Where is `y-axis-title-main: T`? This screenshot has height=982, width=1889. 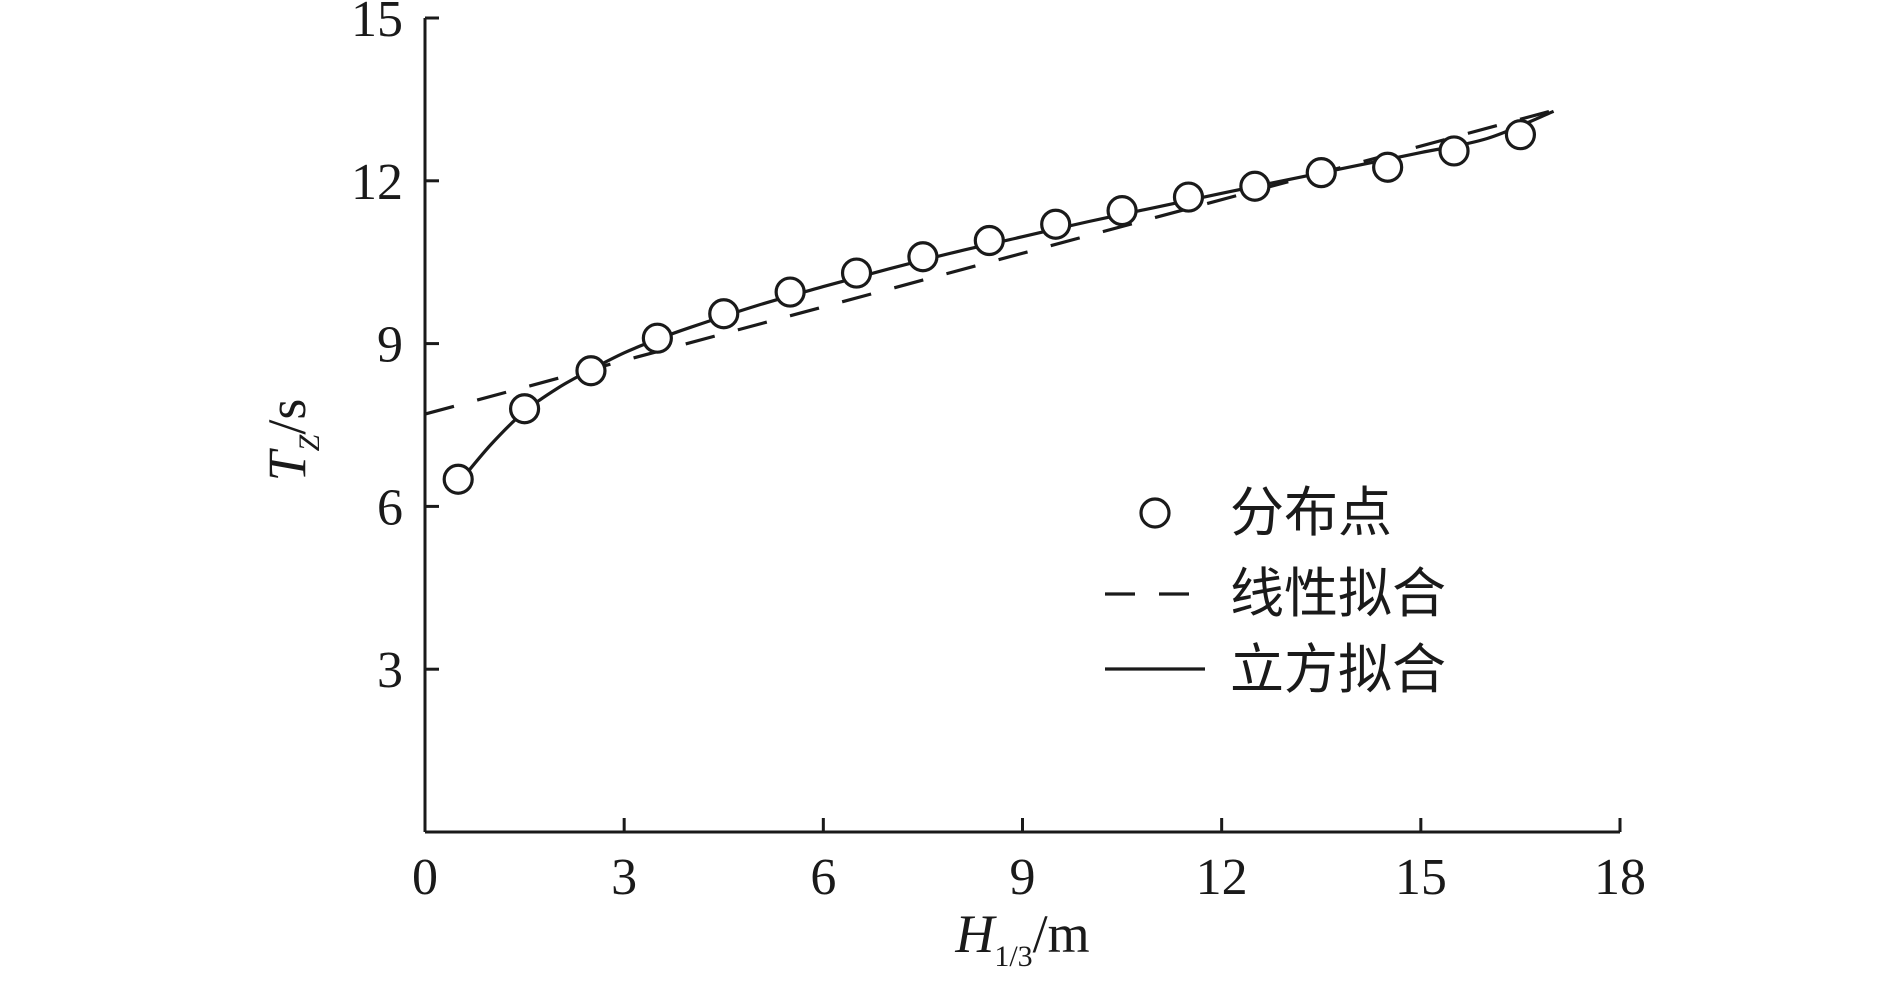 y-axis-title-main: T is located at coordinates (287, 464).